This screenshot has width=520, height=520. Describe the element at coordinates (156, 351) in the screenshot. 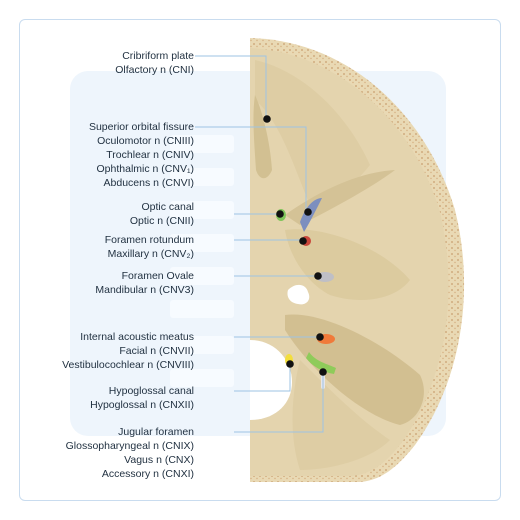

I see `label-nerve: Facial n (CNVII)` at that location.